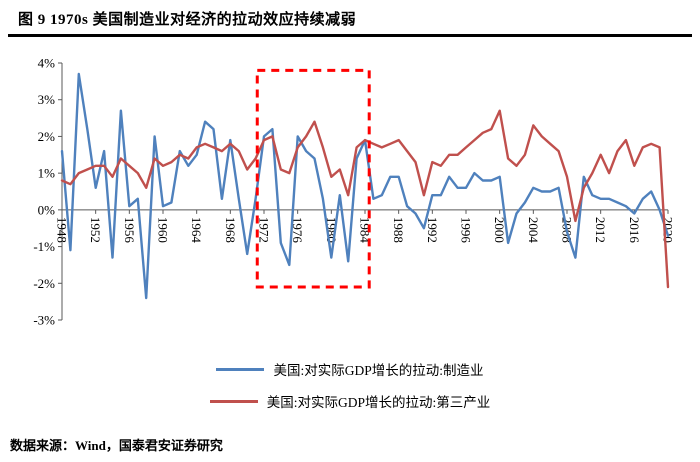  I want to click on x-tick-label: 1952, so click(95, 230).